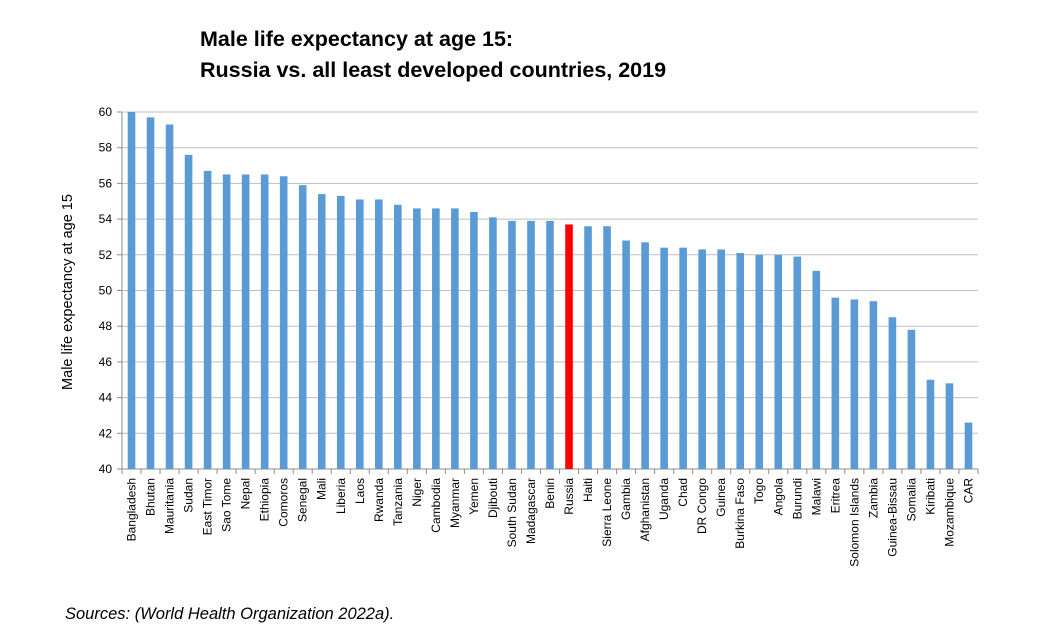 This screenshot has width=1063, height=633. I want to click on x-tick-label: DR Congo, so click(702, 506).